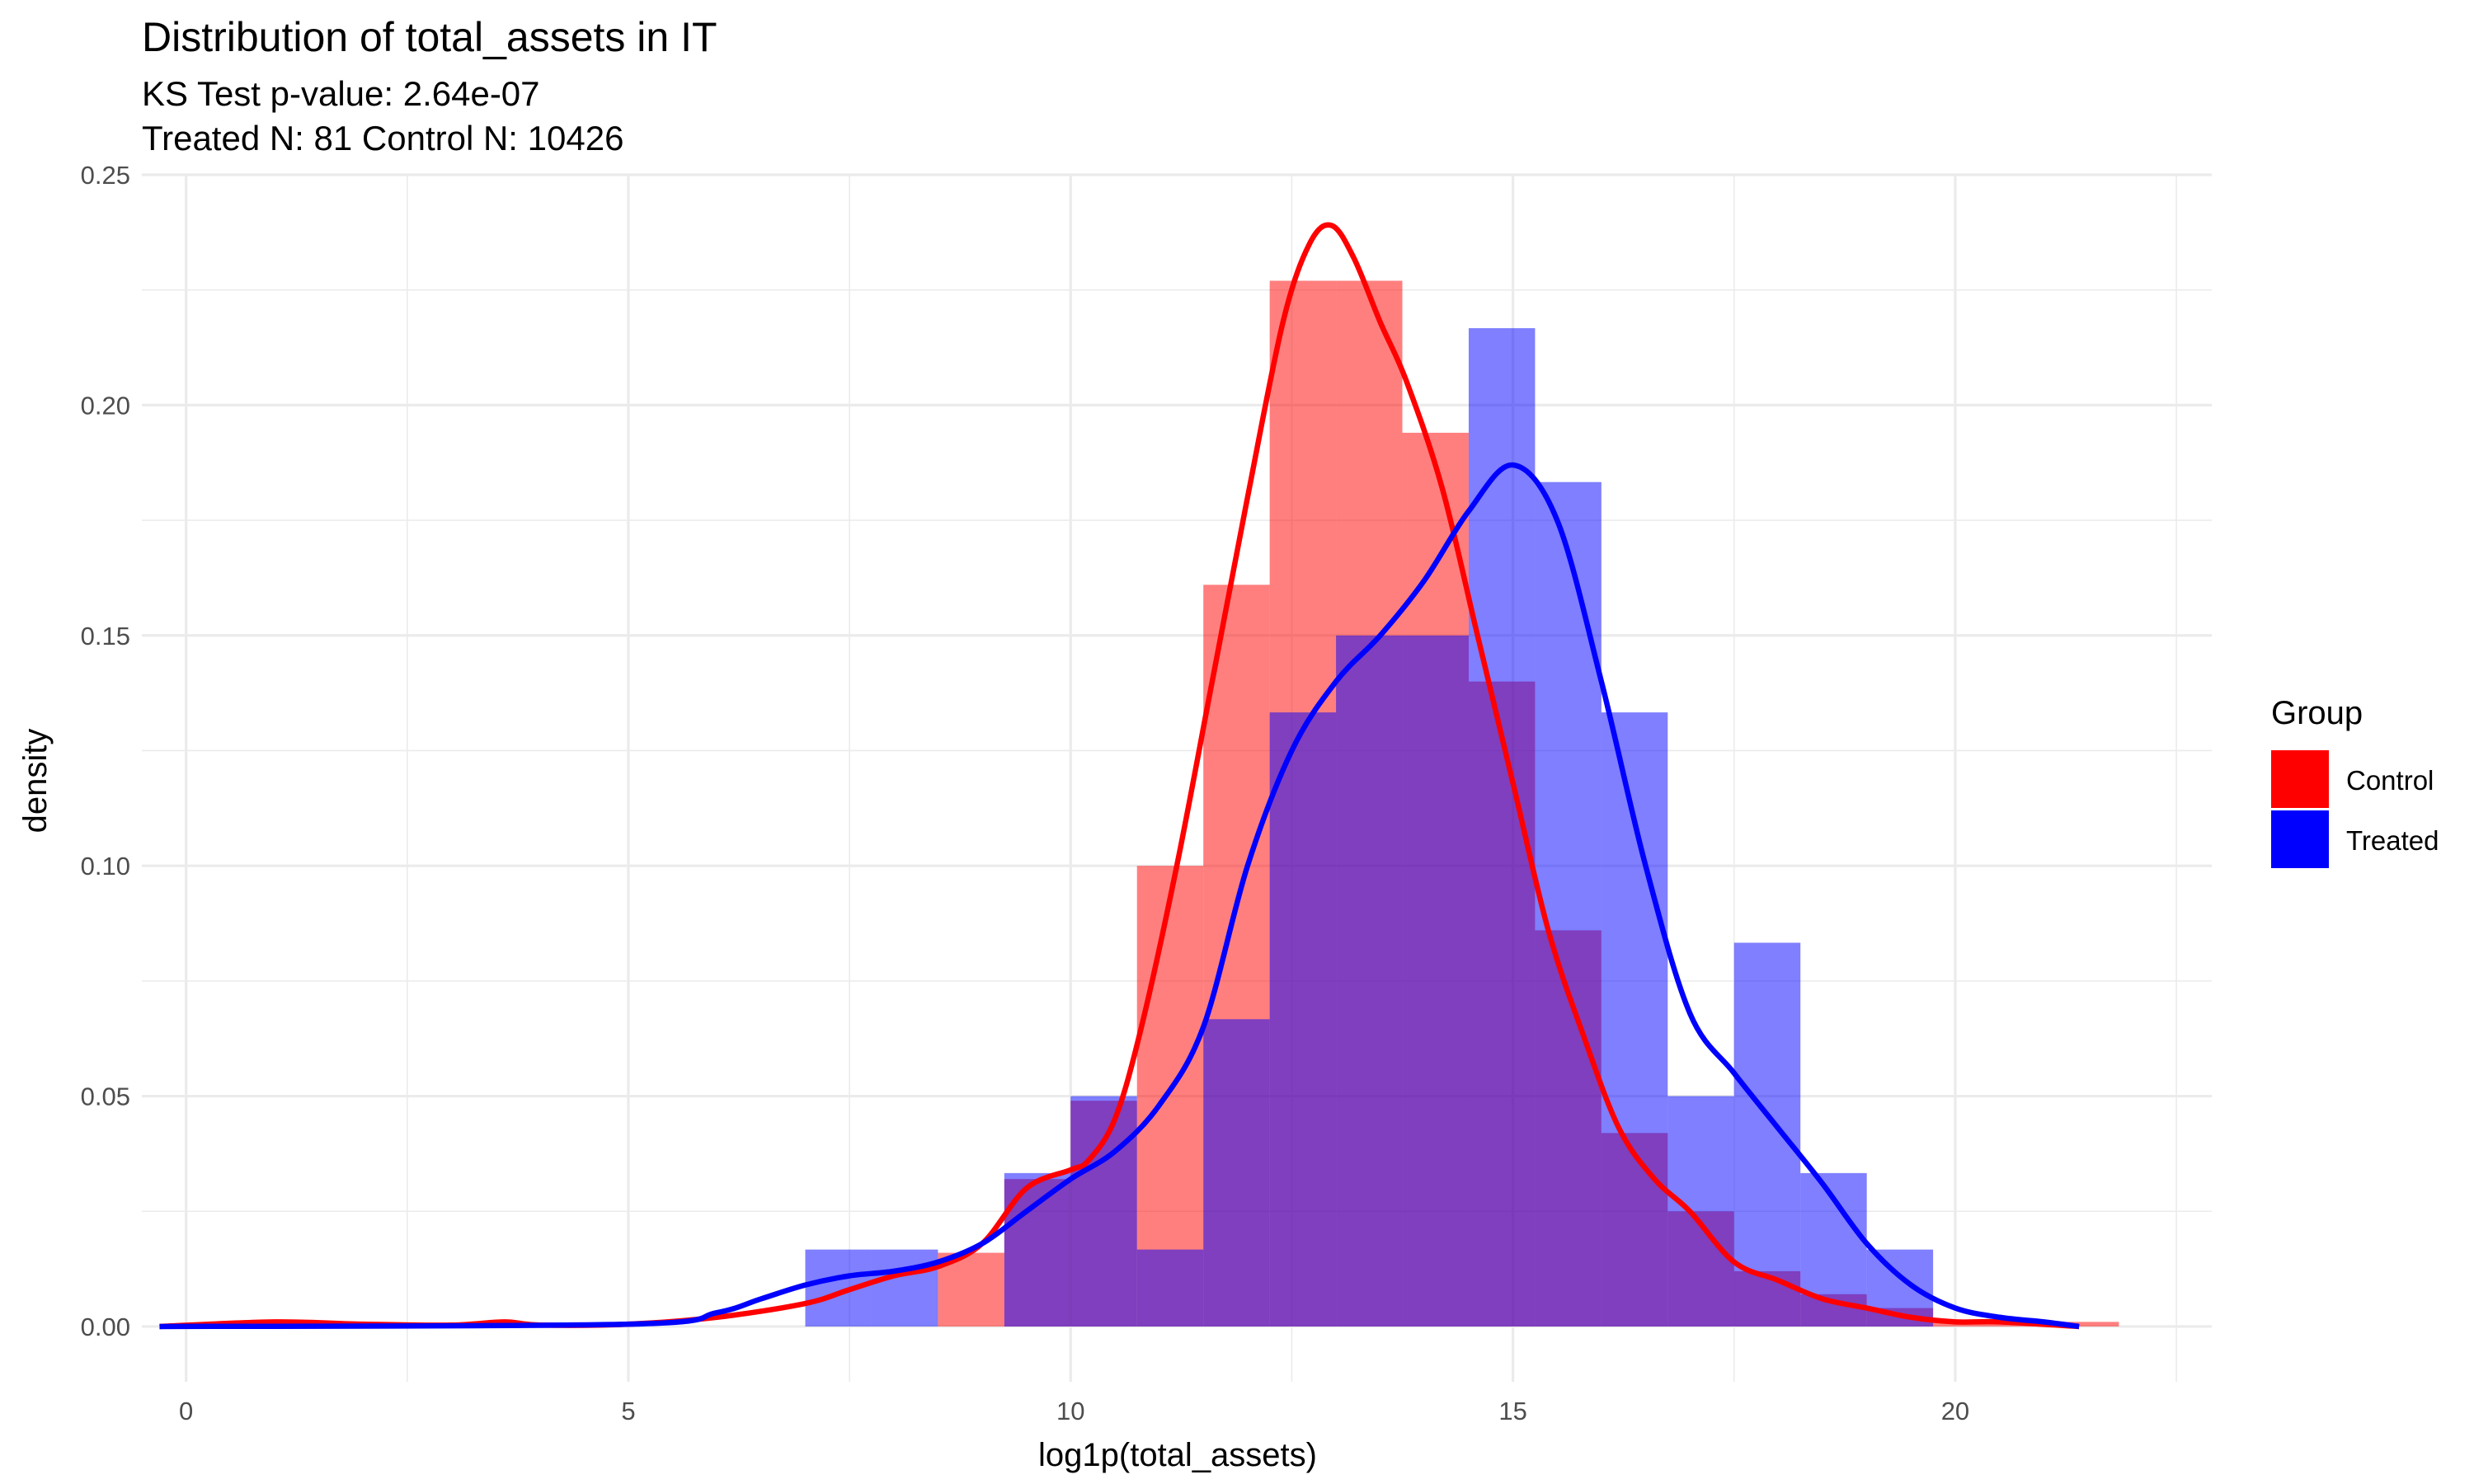  Describe the element at coordinates (382, 138) in the screenshot. I see `chart-subtitle-line-2: Treated N: 81 Control N: 10426` at that location.